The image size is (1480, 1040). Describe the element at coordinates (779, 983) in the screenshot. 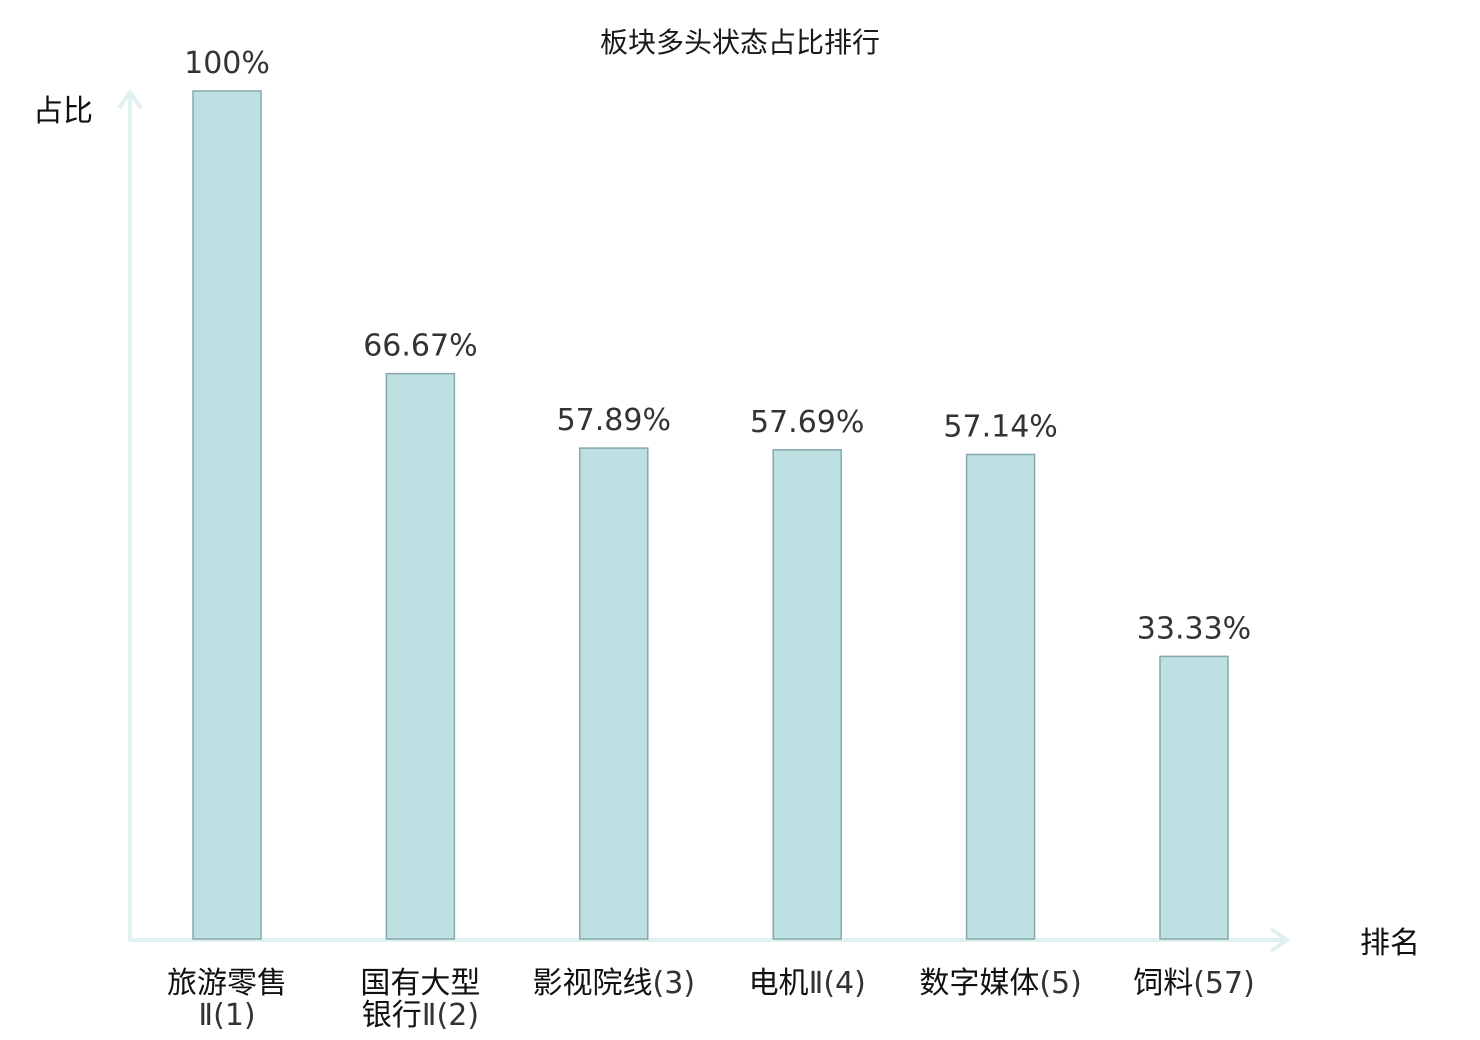

I see `category-name: 电机` at that location.